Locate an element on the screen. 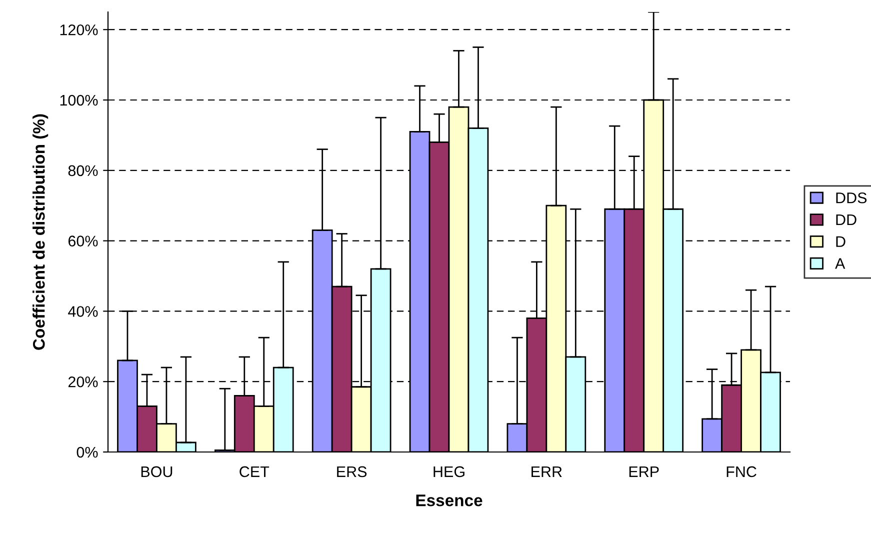  x-tick-label: FNC is located at coordinates (741, 472).